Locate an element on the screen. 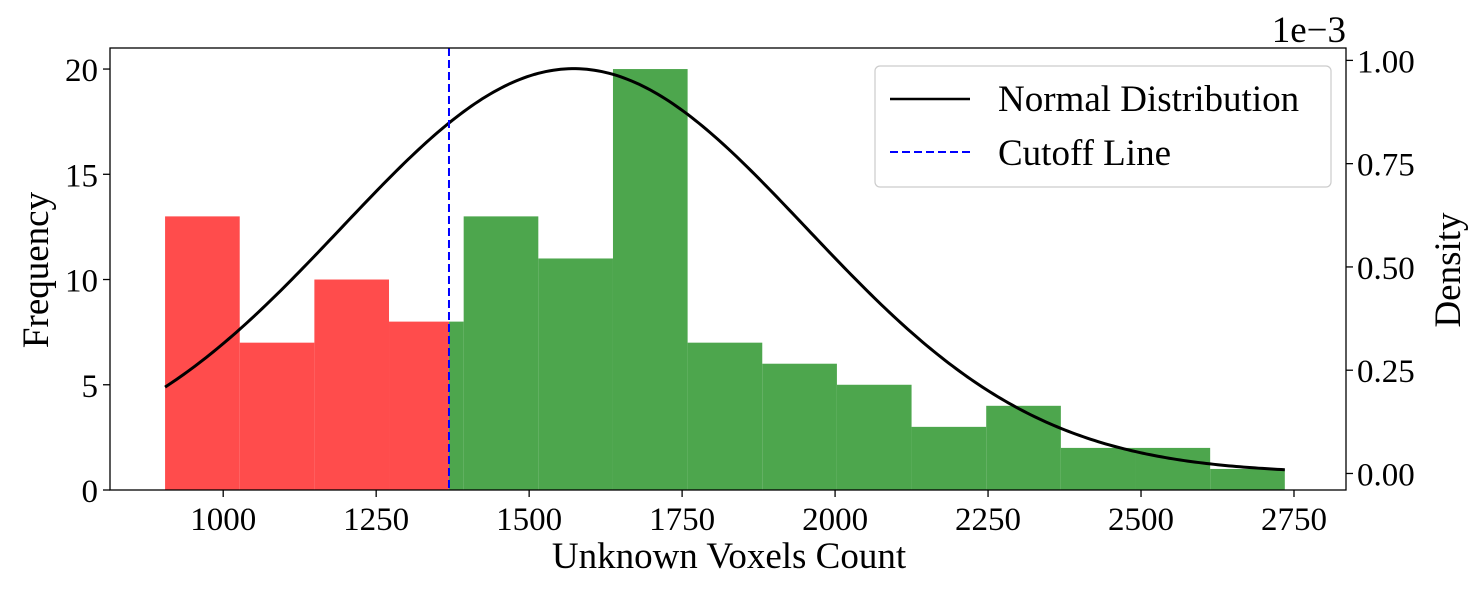 The height and width of the screenshot is (590, 1480). y2-tick-label: 0.50 is located at coordinates (1386, 269).